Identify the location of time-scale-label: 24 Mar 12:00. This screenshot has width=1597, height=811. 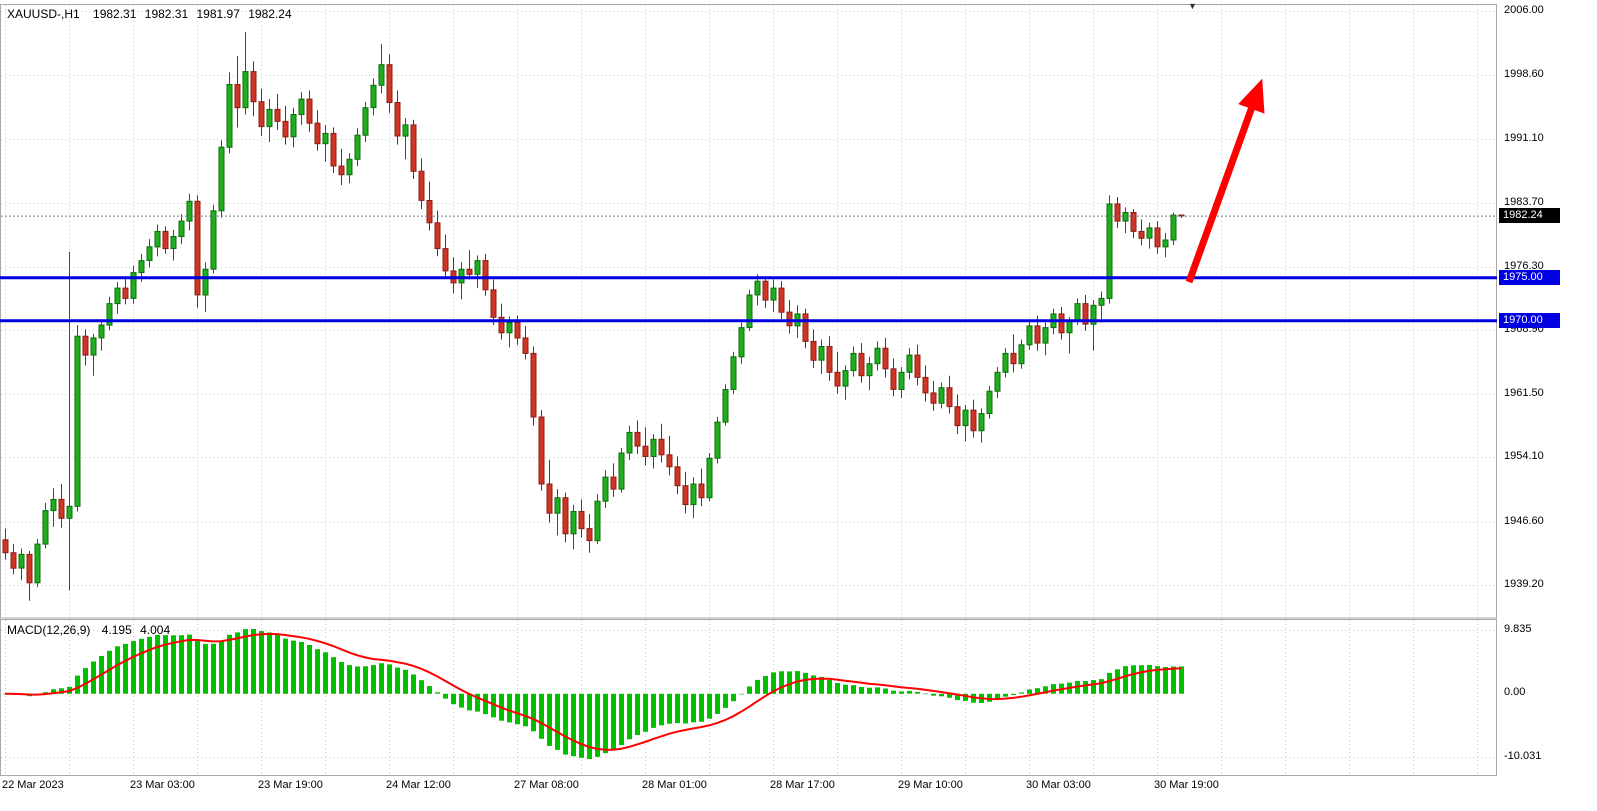
(418, 785).